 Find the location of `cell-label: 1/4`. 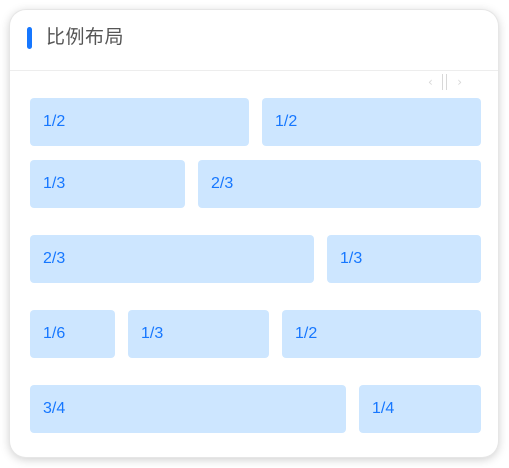

cell-label: 1/4 is located at coordinates (383, 408).